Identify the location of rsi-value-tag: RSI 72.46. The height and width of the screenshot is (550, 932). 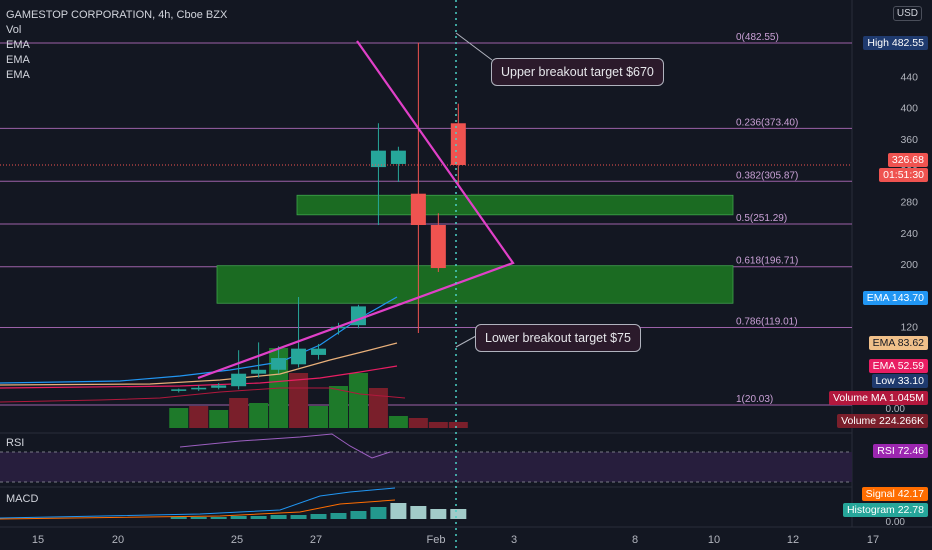
(900, 451).